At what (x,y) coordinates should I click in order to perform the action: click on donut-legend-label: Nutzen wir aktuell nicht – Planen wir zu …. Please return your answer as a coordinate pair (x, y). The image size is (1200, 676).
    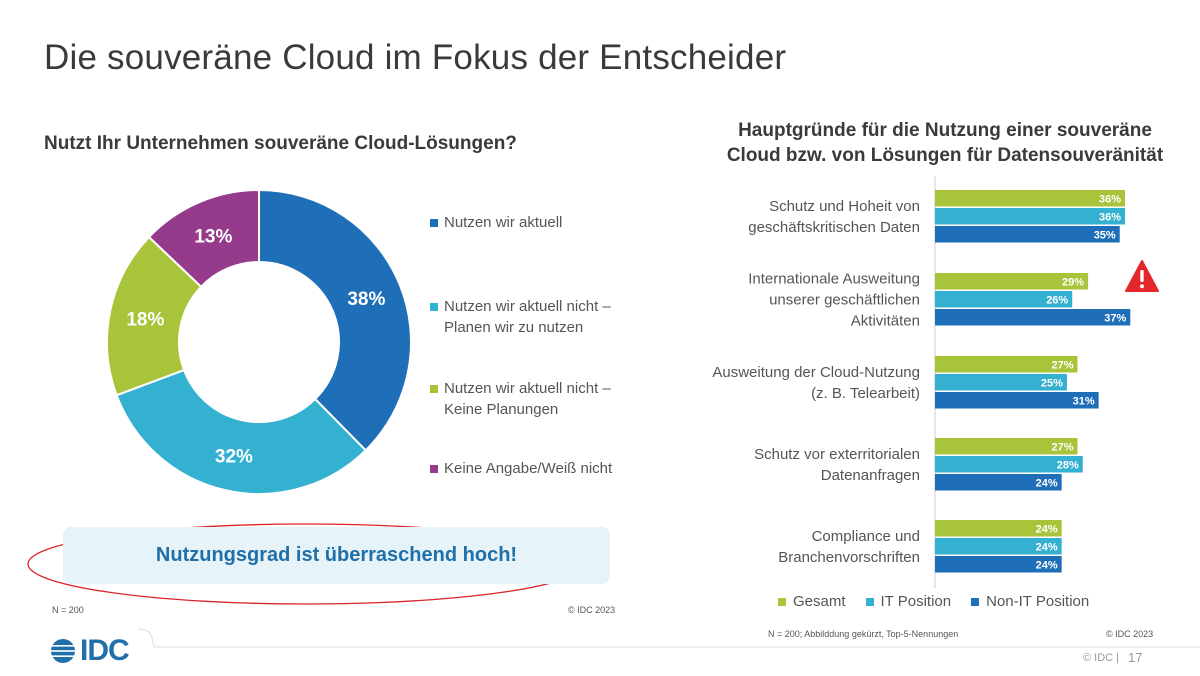
    Looking at the image, I should click on (527, 317).